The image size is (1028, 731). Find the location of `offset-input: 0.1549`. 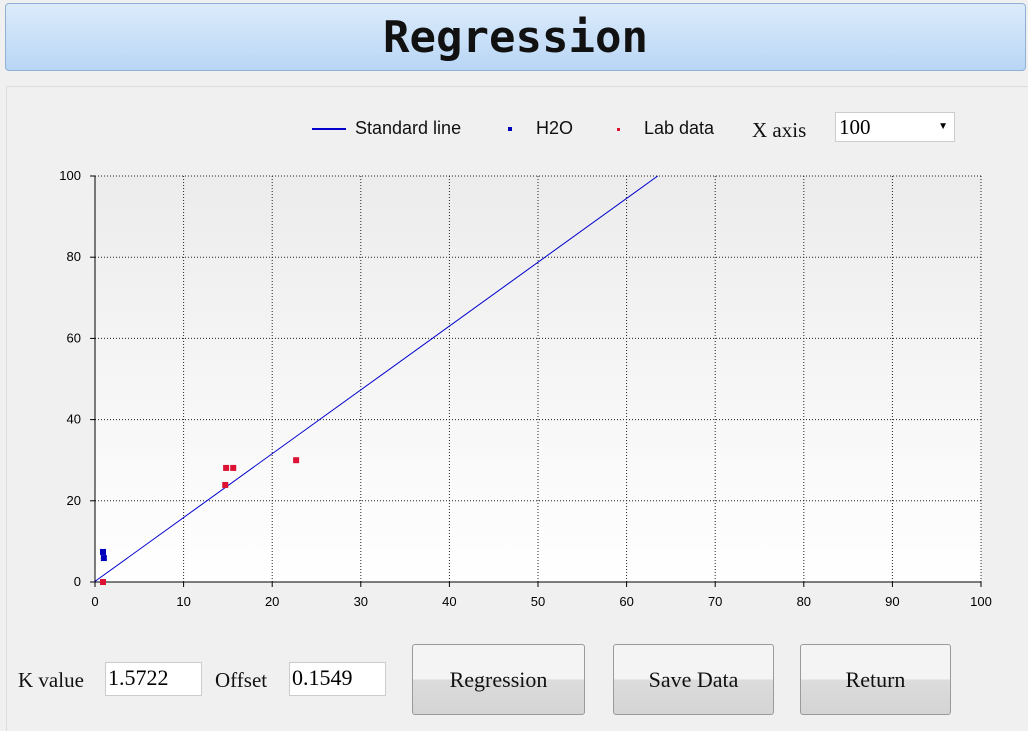

offset-input: 0.1549 is located at coordinates (337, 679).